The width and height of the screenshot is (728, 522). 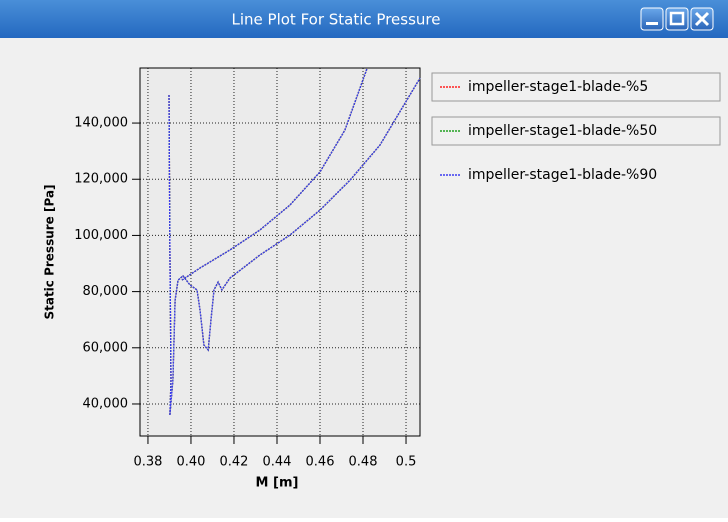 What do you see at coordinates (320, 462) in the screenshot?
I see `x-tick-label: 0.46` at bounding box center [320, 462].